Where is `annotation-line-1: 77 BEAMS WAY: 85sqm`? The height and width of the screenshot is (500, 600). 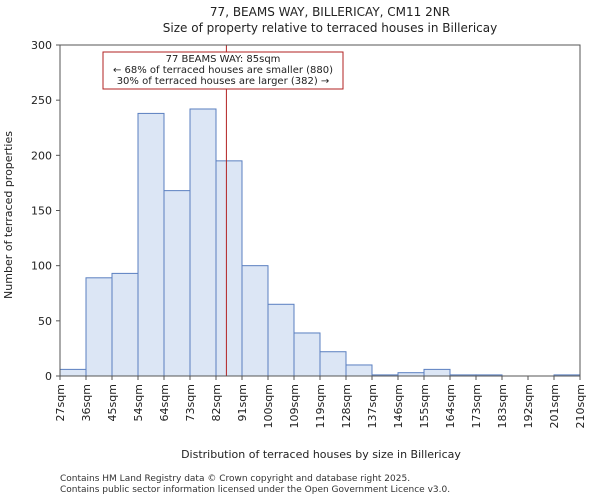 annotation-line-1: 77 BEAMS WAY: 85sqm is located at coordinates (223, 59).